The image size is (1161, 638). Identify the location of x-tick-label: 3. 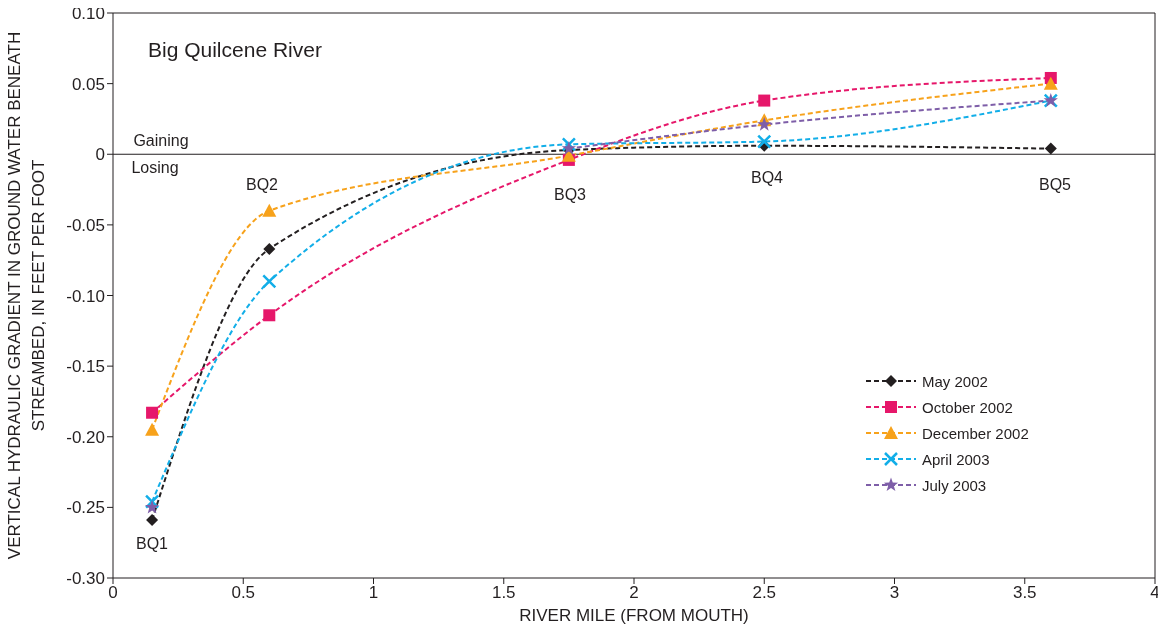
(894, 593).